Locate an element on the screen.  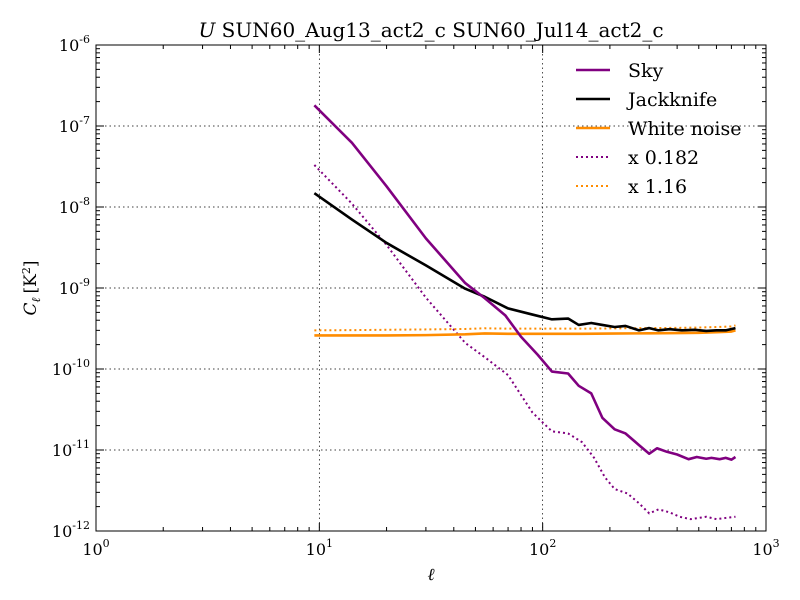
y-tick-label: 10⁻⁶ is located at coordinates (74, 44).